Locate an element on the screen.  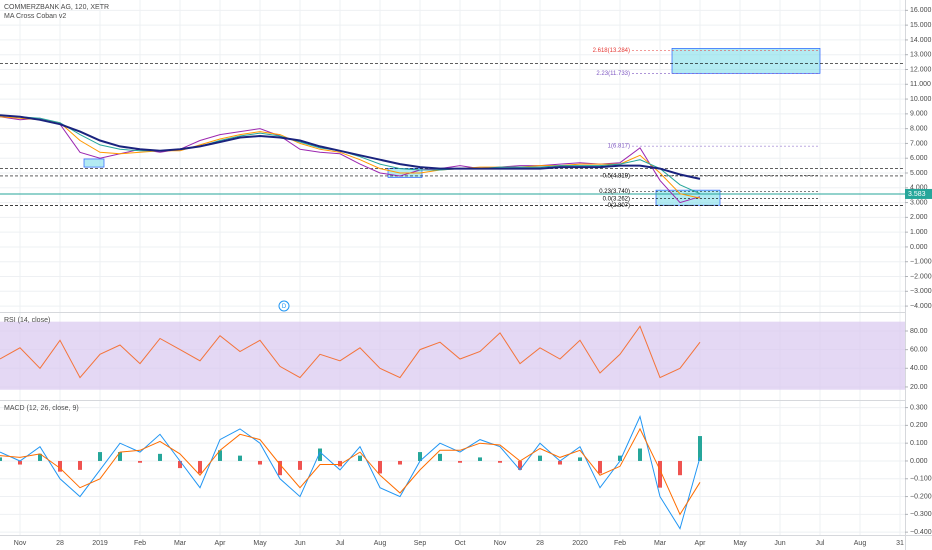
fib-label: 2.23(11.733) is located at coordinates (613, 74).